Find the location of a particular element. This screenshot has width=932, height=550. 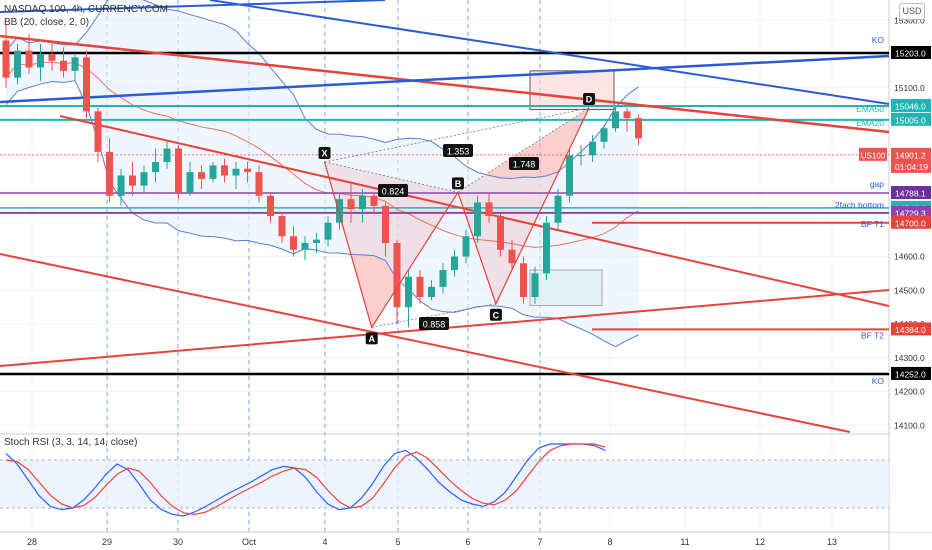

time-tick-label: 8 is located at coordinates (609, 542).